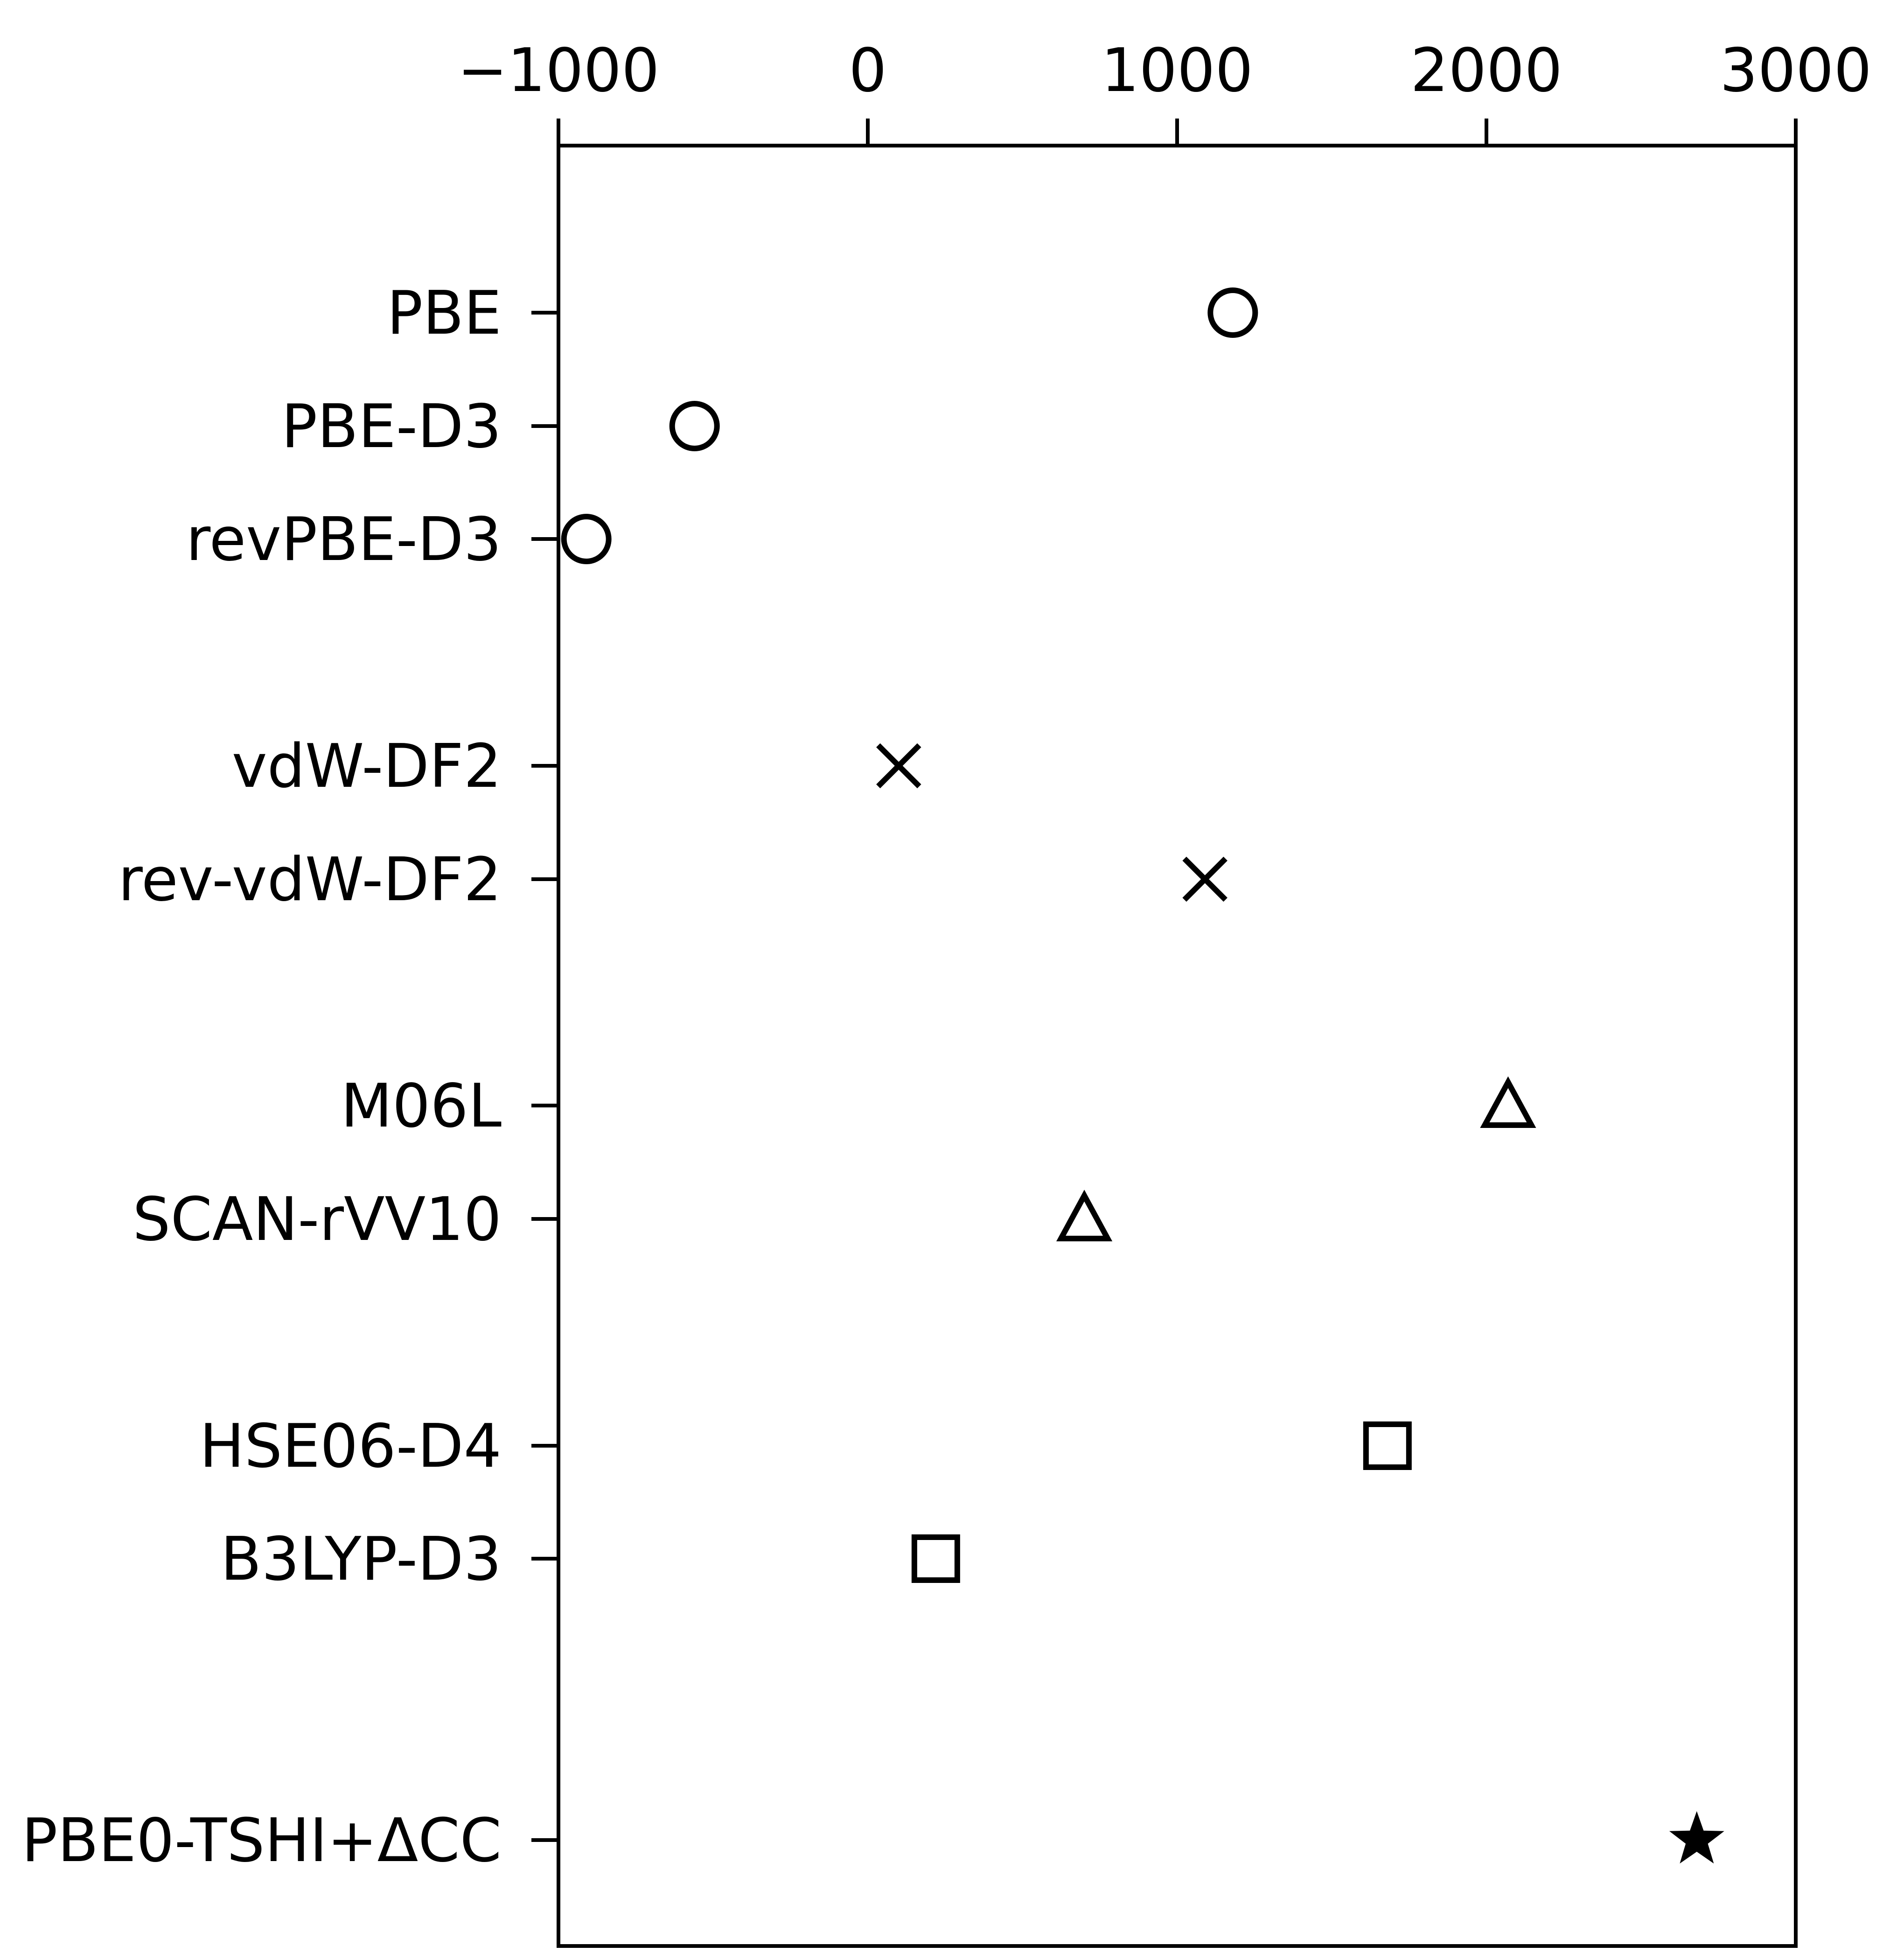  I want to click on y-tick-label: vdW-DF2, so click(367, 766).